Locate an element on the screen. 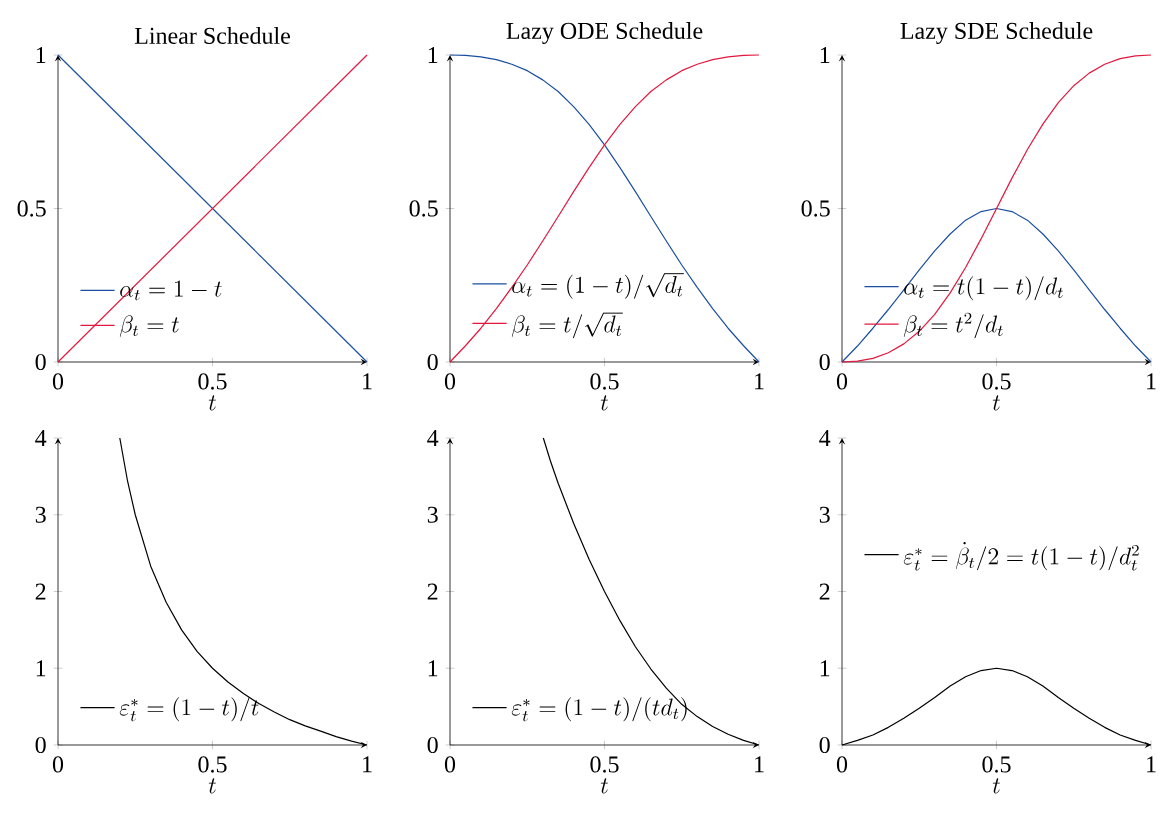 The width and height of the screenshot is (1166, 820). legend-label: $\varepsilon^*_t = \dot{\beta}_t/2 = t(1-t)/d_t^2$ is located at coordinates (1021, 556).